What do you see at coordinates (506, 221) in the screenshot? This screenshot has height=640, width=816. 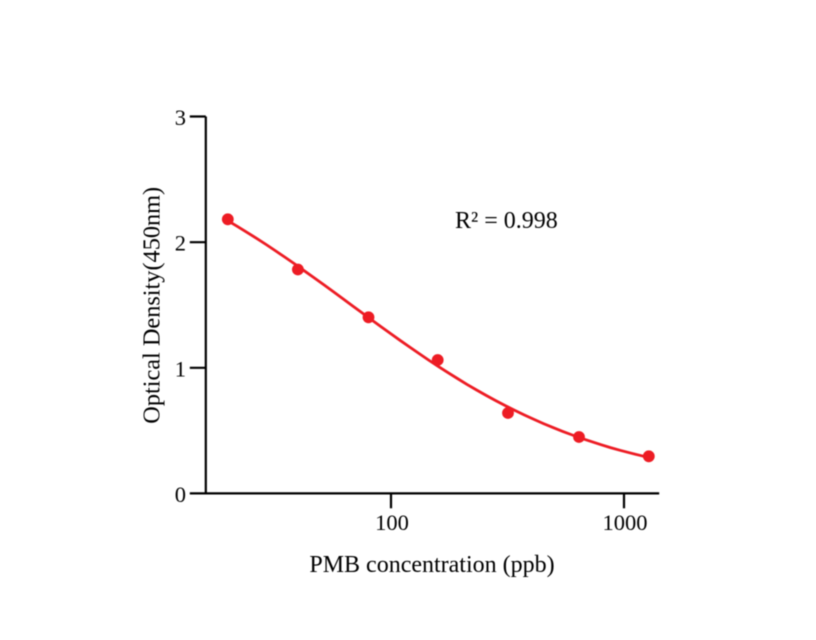 I see `svg-text: R² = 0.998` at bounding box center [506, 221].